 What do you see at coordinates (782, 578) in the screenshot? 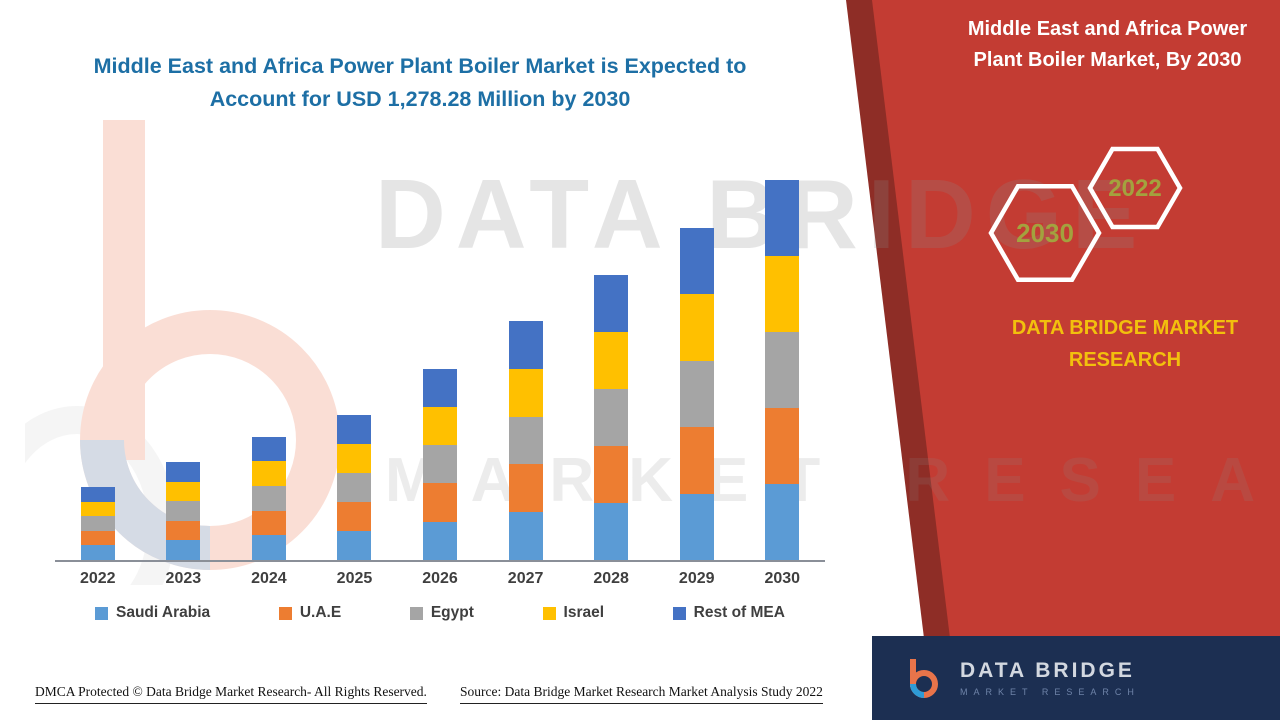
I see `x-axis-label: 2030` at bounding box center [782, 578].